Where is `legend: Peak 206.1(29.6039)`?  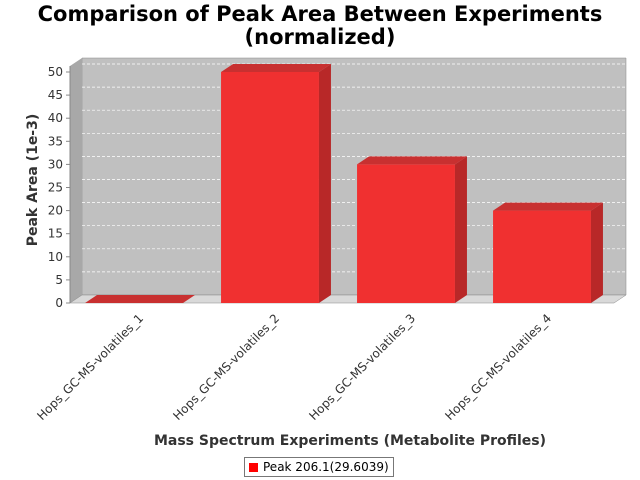
legend: Peak 206.1(29.6039) is located at coordinates (319, 467).